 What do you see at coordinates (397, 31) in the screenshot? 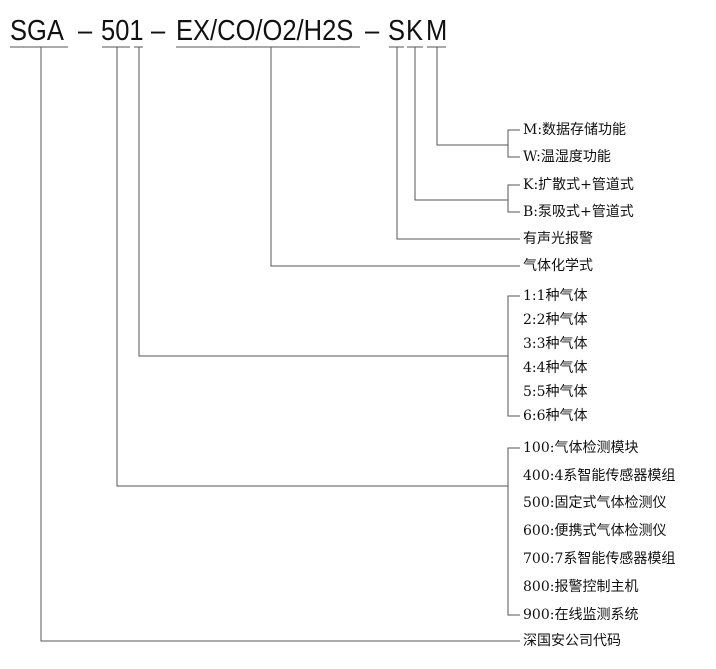
I see `code-s: S` at bounding box center [397, 31].